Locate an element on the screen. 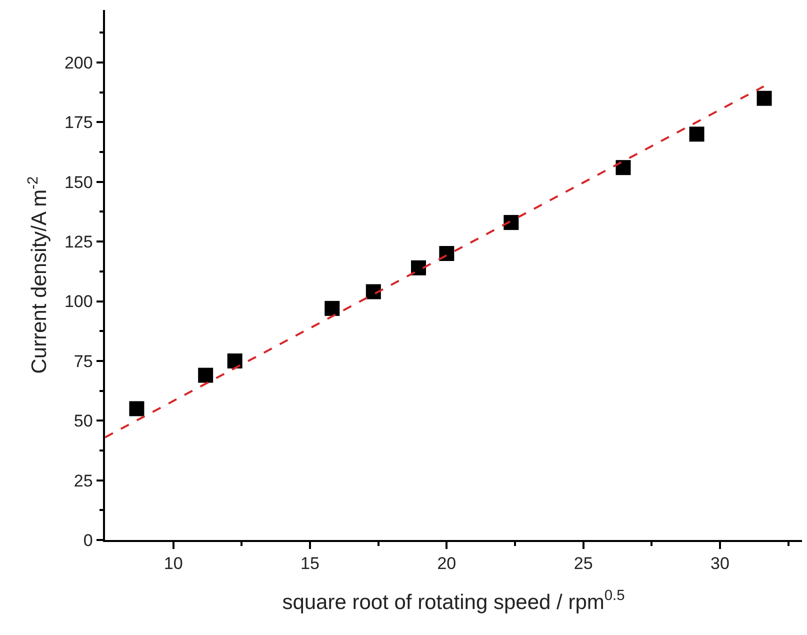 The height and width of the screenshot is (635, 807). y-tick-label: 100 is located at coordinates (78, 302).